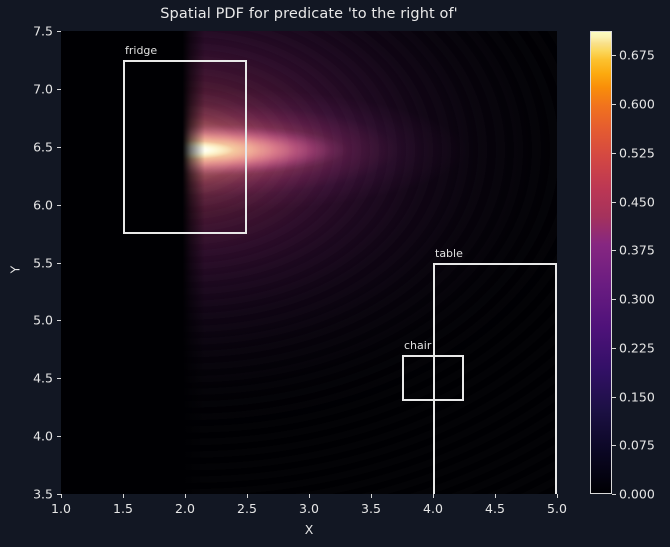  I want to click on colorbar-tick-label: 0.300, so click(637, 299).